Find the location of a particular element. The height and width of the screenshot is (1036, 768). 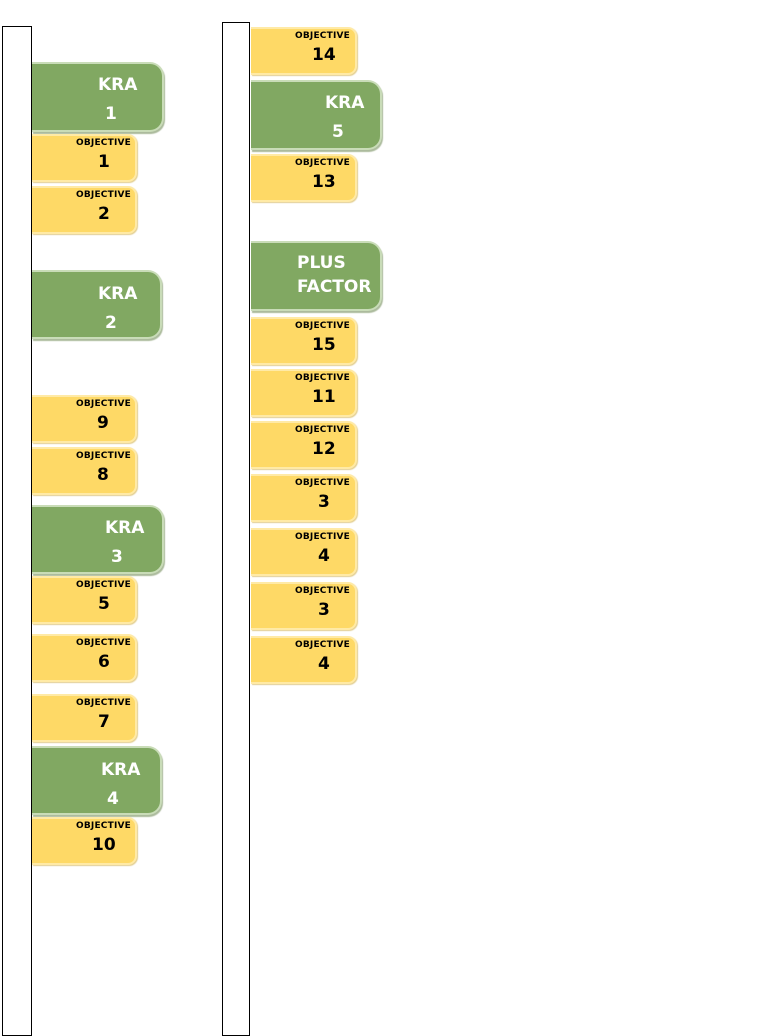

objective-number: 7 is located at coordinates (104, 722).